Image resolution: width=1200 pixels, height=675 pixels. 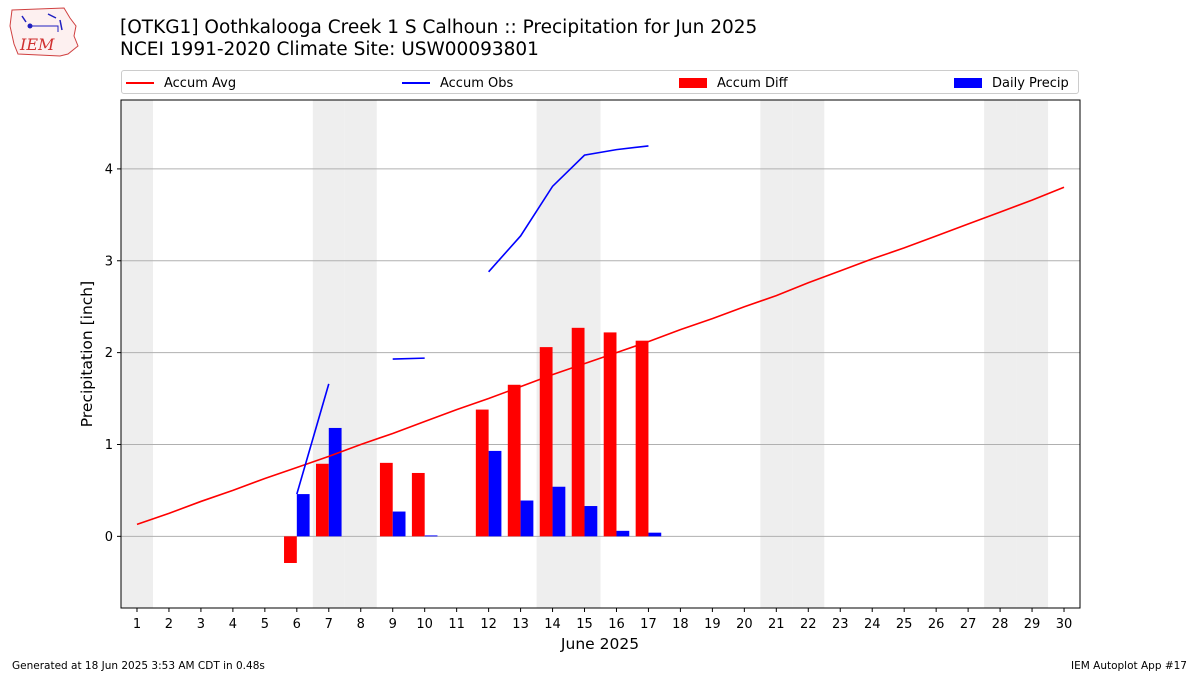 I want to click on bars, so click(x=473, y=445).